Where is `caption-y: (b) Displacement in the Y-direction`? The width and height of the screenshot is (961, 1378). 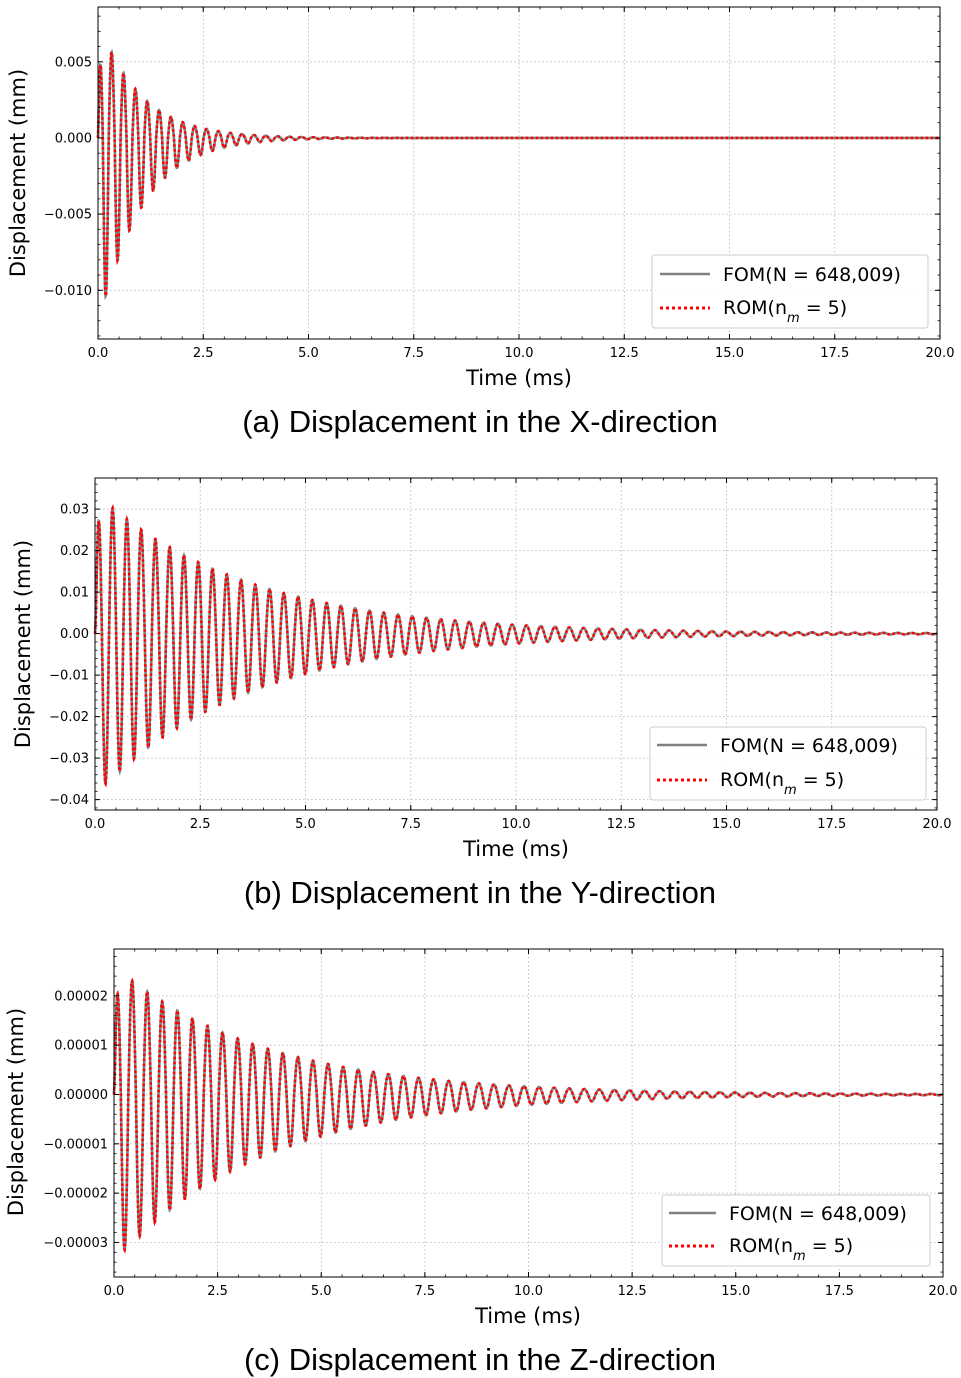 caption-y: (b) Displacement in the Y-direction is located at coordinates (480, 892).